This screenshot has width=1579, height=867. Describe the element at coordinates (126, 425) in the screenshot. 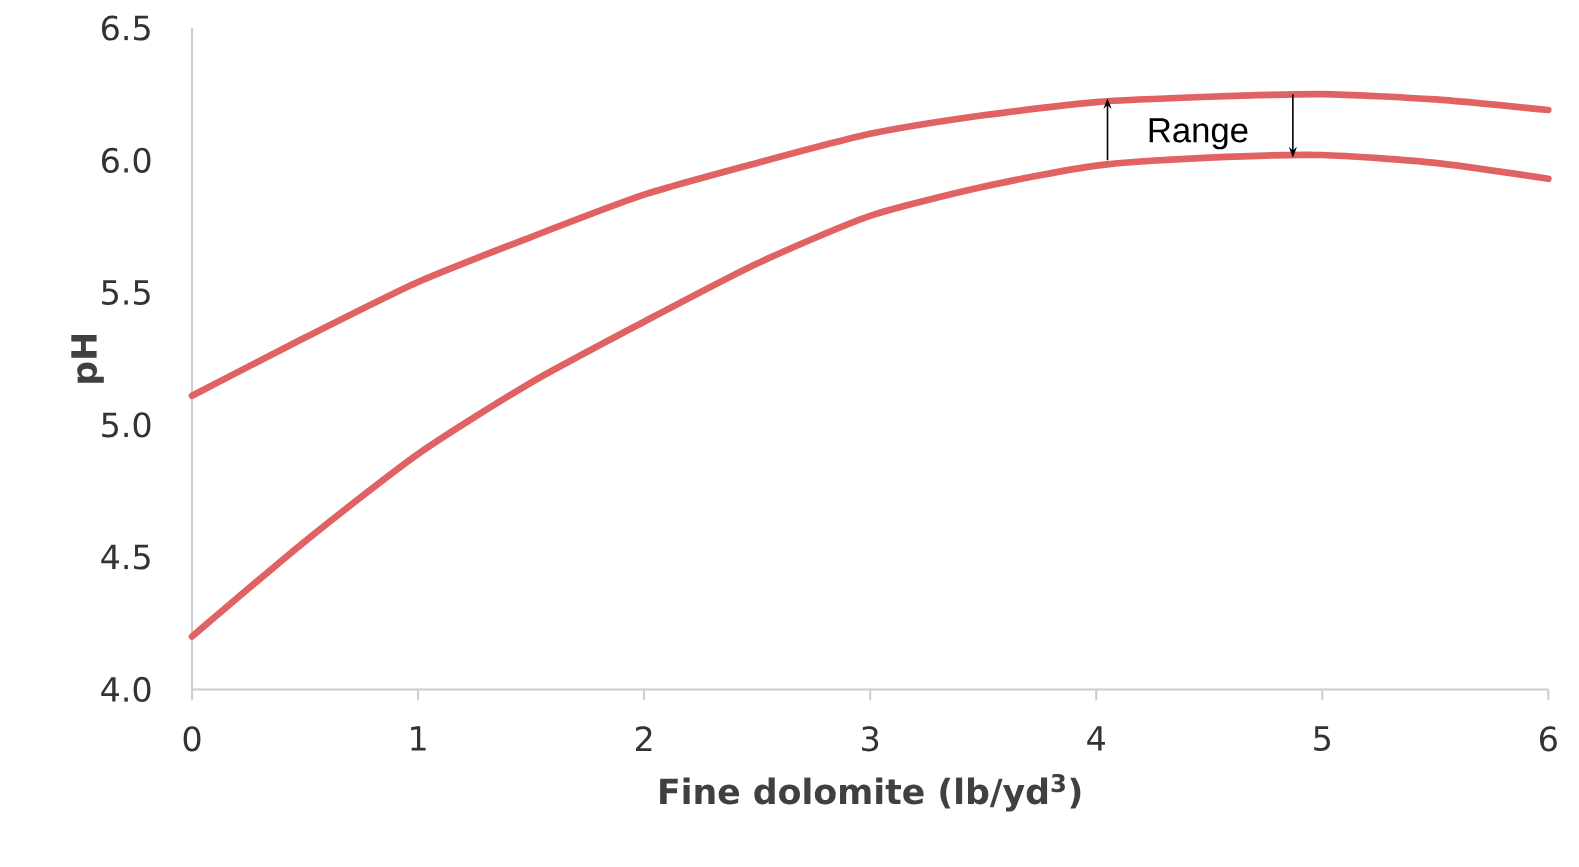

I see `y-tick-label: 5.0` at that location.